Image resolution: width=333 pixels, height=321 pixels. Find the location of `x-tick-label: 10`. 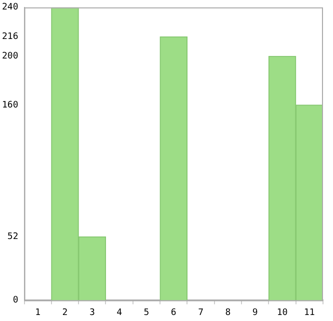

x-tick-label: 10 is located at coordinates (282, 313).